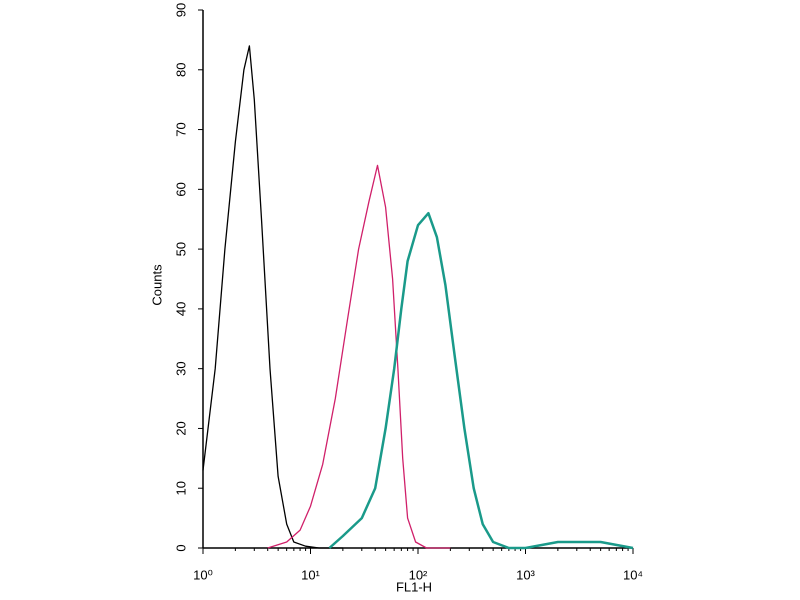 The width and height of the screenshot is (800, 600). What do you see at coordinates (525, 574) in the screenshot?
I see `x-tick-label: 10³` at bounding box center [525, 574].